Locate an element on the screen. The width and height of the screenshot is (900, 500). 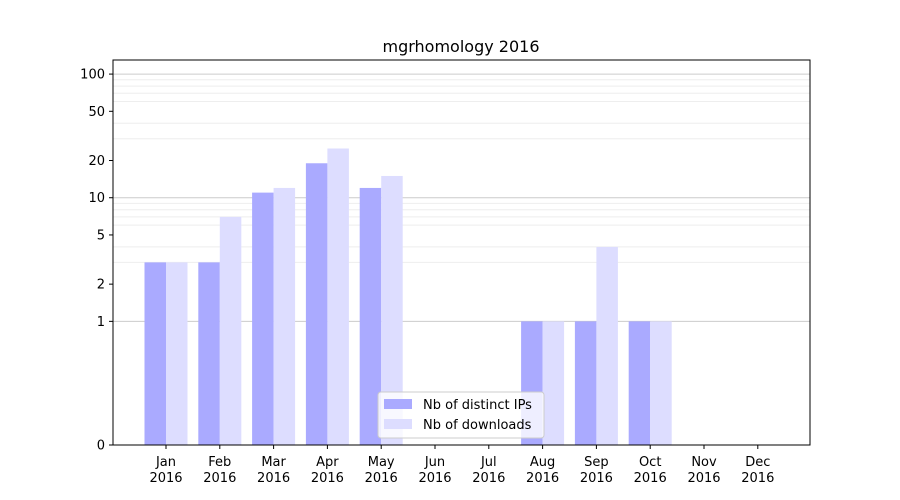
x-tick-label: Dec 2016 is located at coordinates (757, 470).